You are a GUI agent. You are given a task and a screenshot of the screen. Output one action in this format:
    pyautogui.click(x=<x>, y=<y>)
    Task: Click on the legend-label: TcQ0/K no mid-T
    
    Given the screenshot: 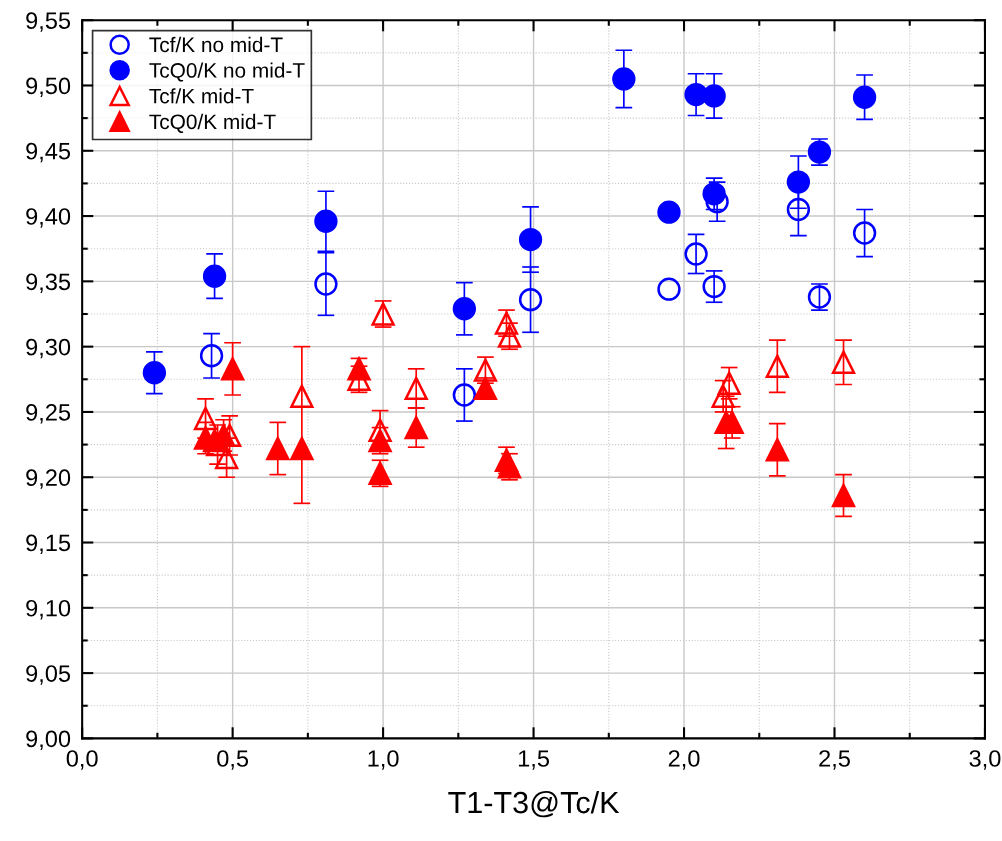 What is the action you would take?
    pyautogui.click(x=227, y=72)
    